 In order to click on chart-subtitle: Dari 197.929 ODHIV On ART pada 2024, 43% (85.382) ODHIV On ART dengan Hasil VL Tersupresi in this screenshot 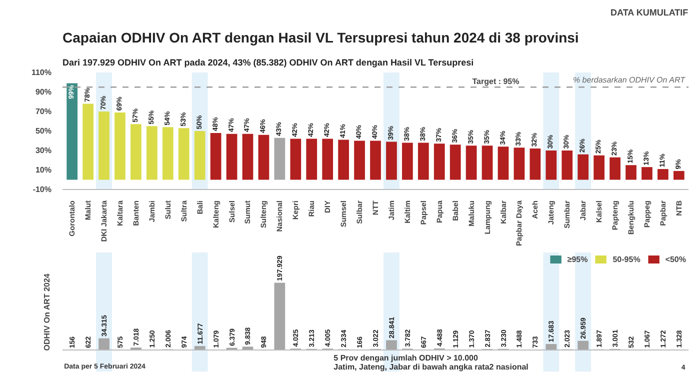, I will do `click(268, 63)`.